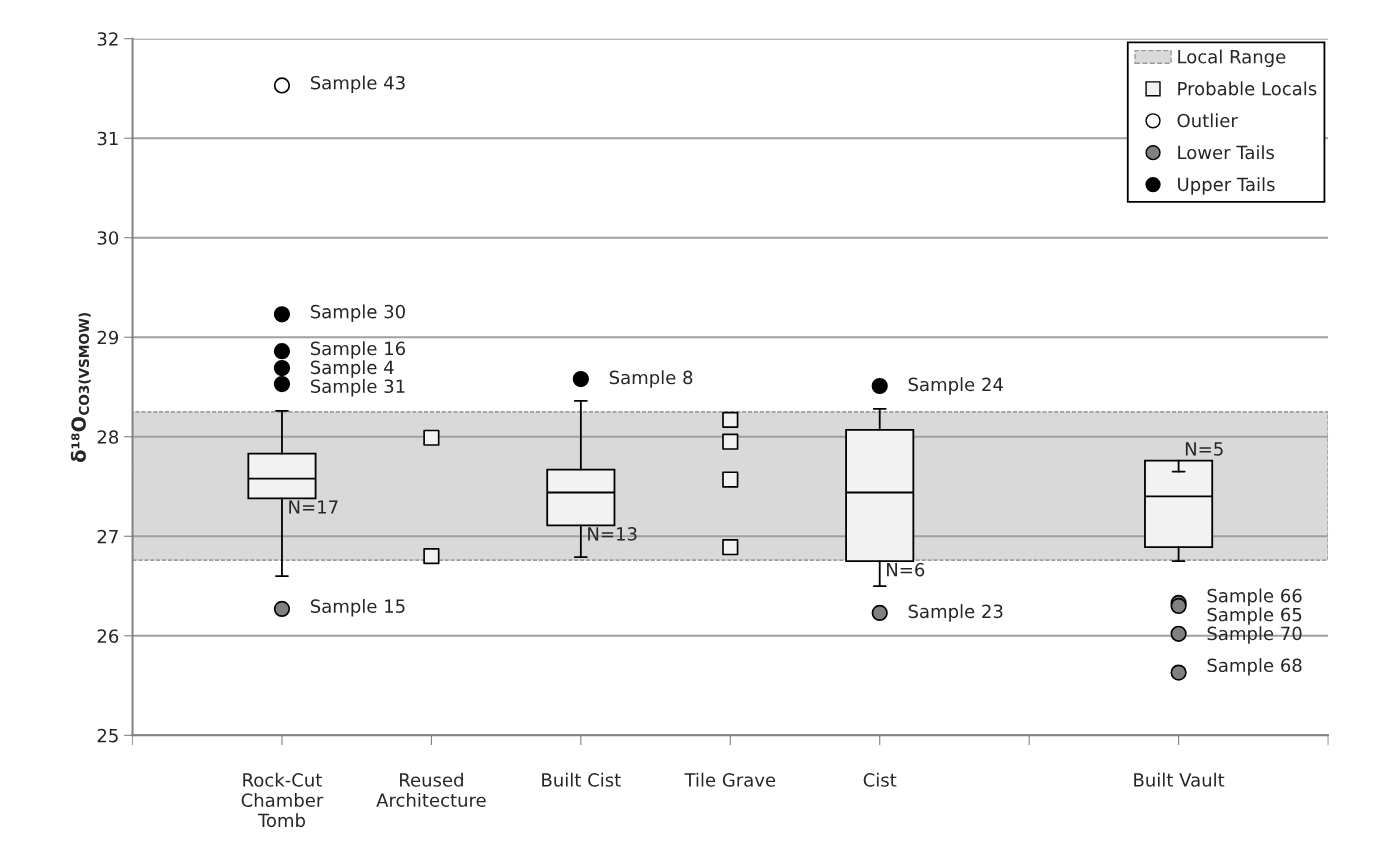  What do you see at coordinates (1247, 88) in the screenshot?
I see `legend-label: Probable Locals` at bounding box center [1247, 88].